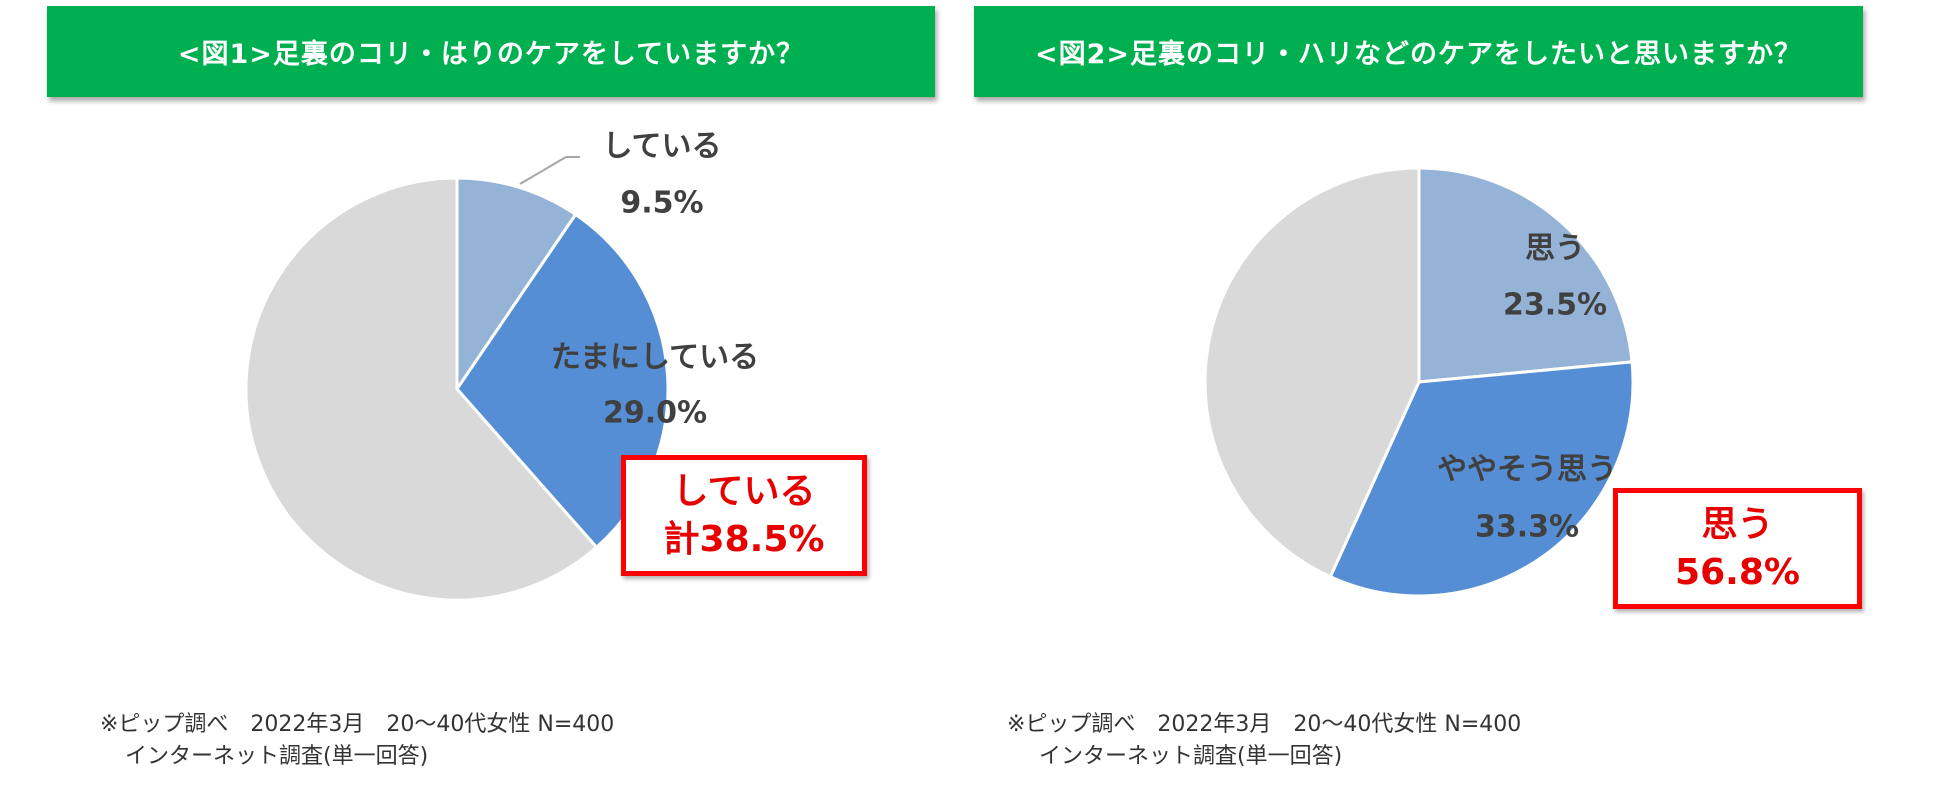 The height and width of the screenshot is (788, 1950). What do you see at coordinates (662, 146) in the screenshot?
I see `chart1-slice1-label: している` at bounding box center [662, 146].